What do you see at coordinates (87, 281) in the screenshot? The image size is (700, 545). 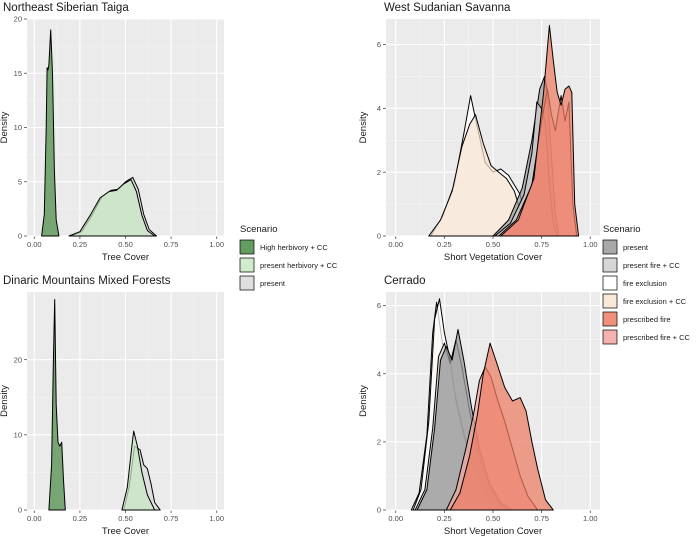 I see `panel-title: Dinaric Mountains Mixed Forests` at bounding box center [87, 281].